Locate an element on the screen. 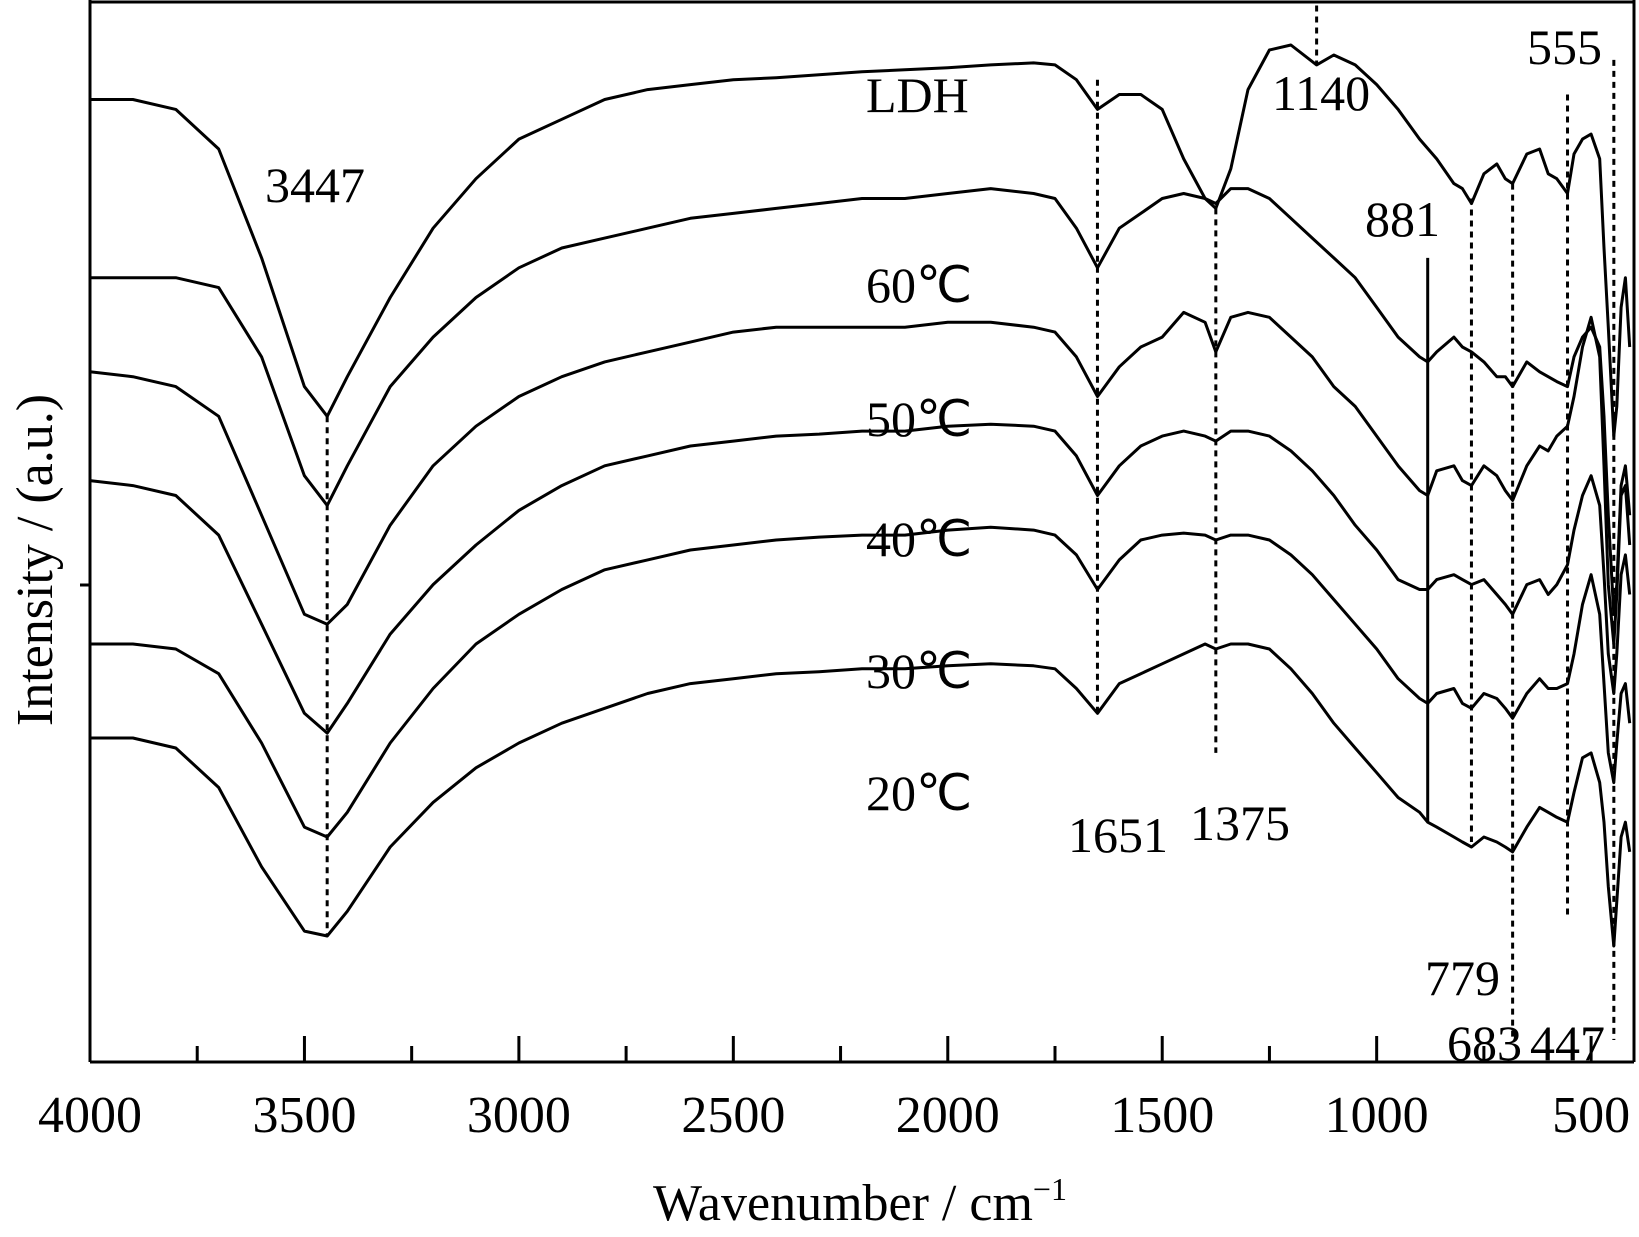  series-label-3: 40℃ is located at coordinates (919, 539).